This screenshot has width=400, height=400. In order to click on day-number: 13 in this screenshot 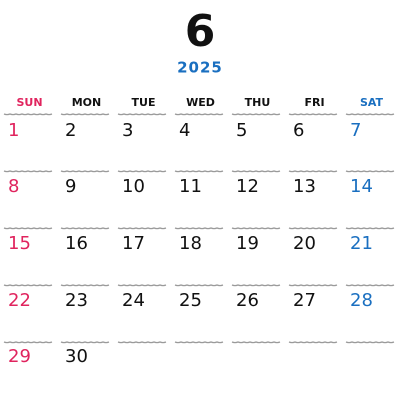, I will do `click(304, 186)`.